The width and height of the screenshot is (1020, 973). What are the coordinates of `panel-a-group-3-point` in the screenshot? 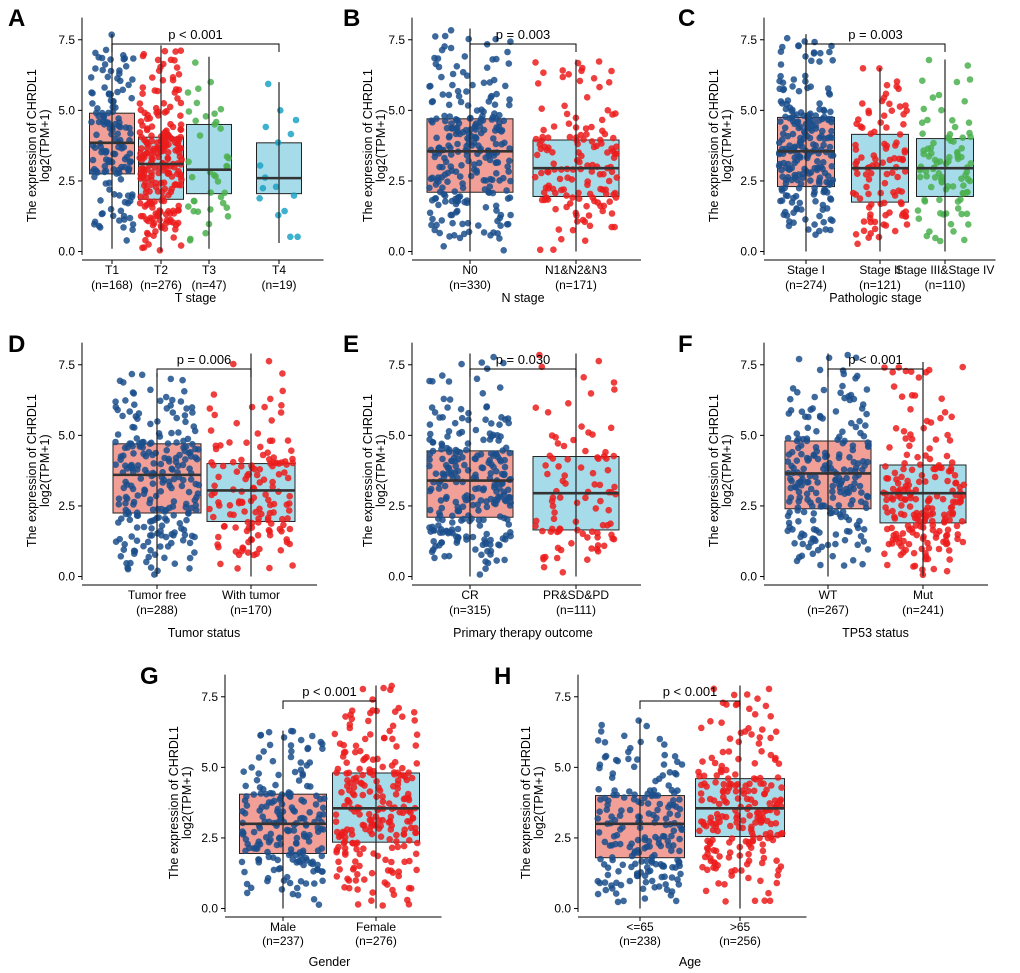 It's located at (280, 110).